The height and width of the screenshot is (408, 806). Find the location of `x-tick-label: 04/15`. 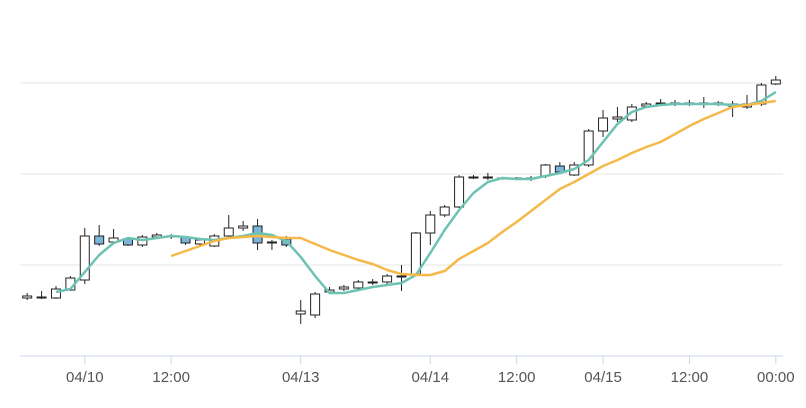

x-tick-label: 04/15 is located at coordinates (603, 377).